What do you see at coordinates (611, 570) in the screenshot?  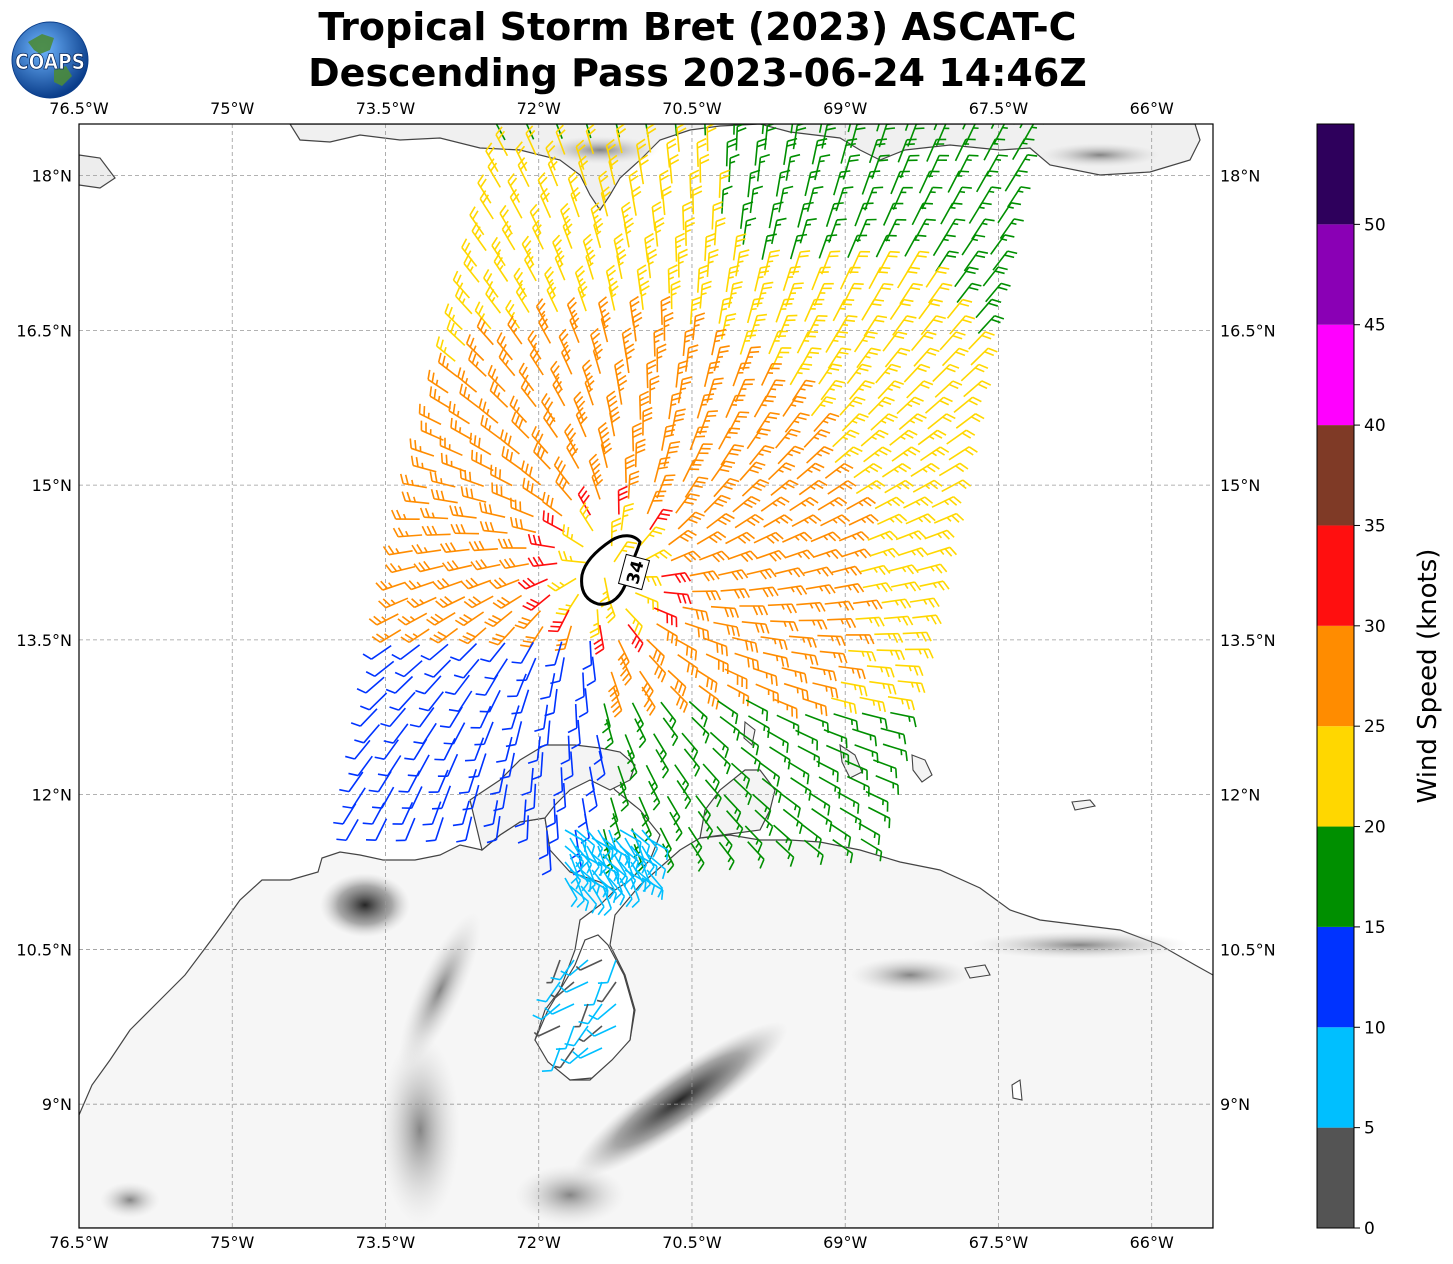 I see `34kt-contour-line` at bounding box center [611, 570].